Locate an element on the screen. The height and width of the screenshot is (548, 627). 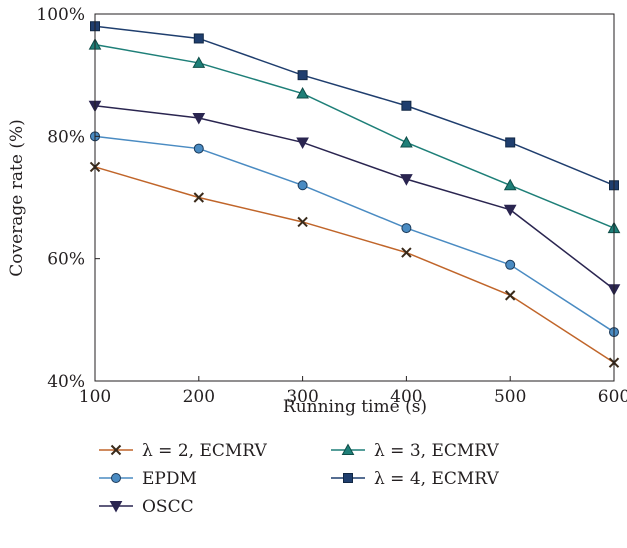
legend-item: λ = 4, ECMRV is located at coordinates (415, 479).